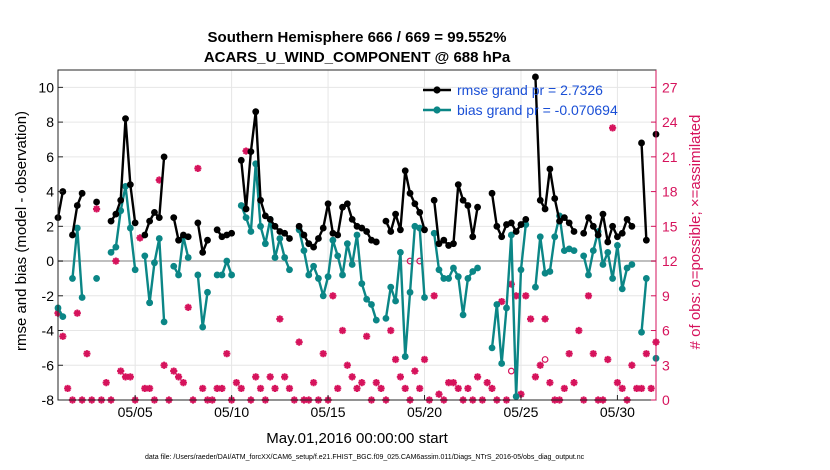  What do you see at coordinates (617, 412) in the screenshot?
I see `x-tick-label-5: 05/30` at bounding box center [617, 412].